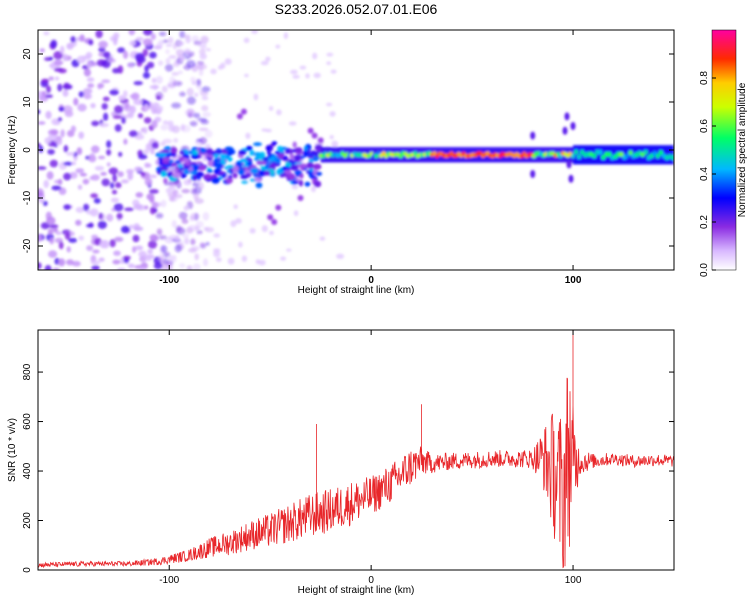  I want to click on colorbar-tick-label: 0.6, so click(704, 126).